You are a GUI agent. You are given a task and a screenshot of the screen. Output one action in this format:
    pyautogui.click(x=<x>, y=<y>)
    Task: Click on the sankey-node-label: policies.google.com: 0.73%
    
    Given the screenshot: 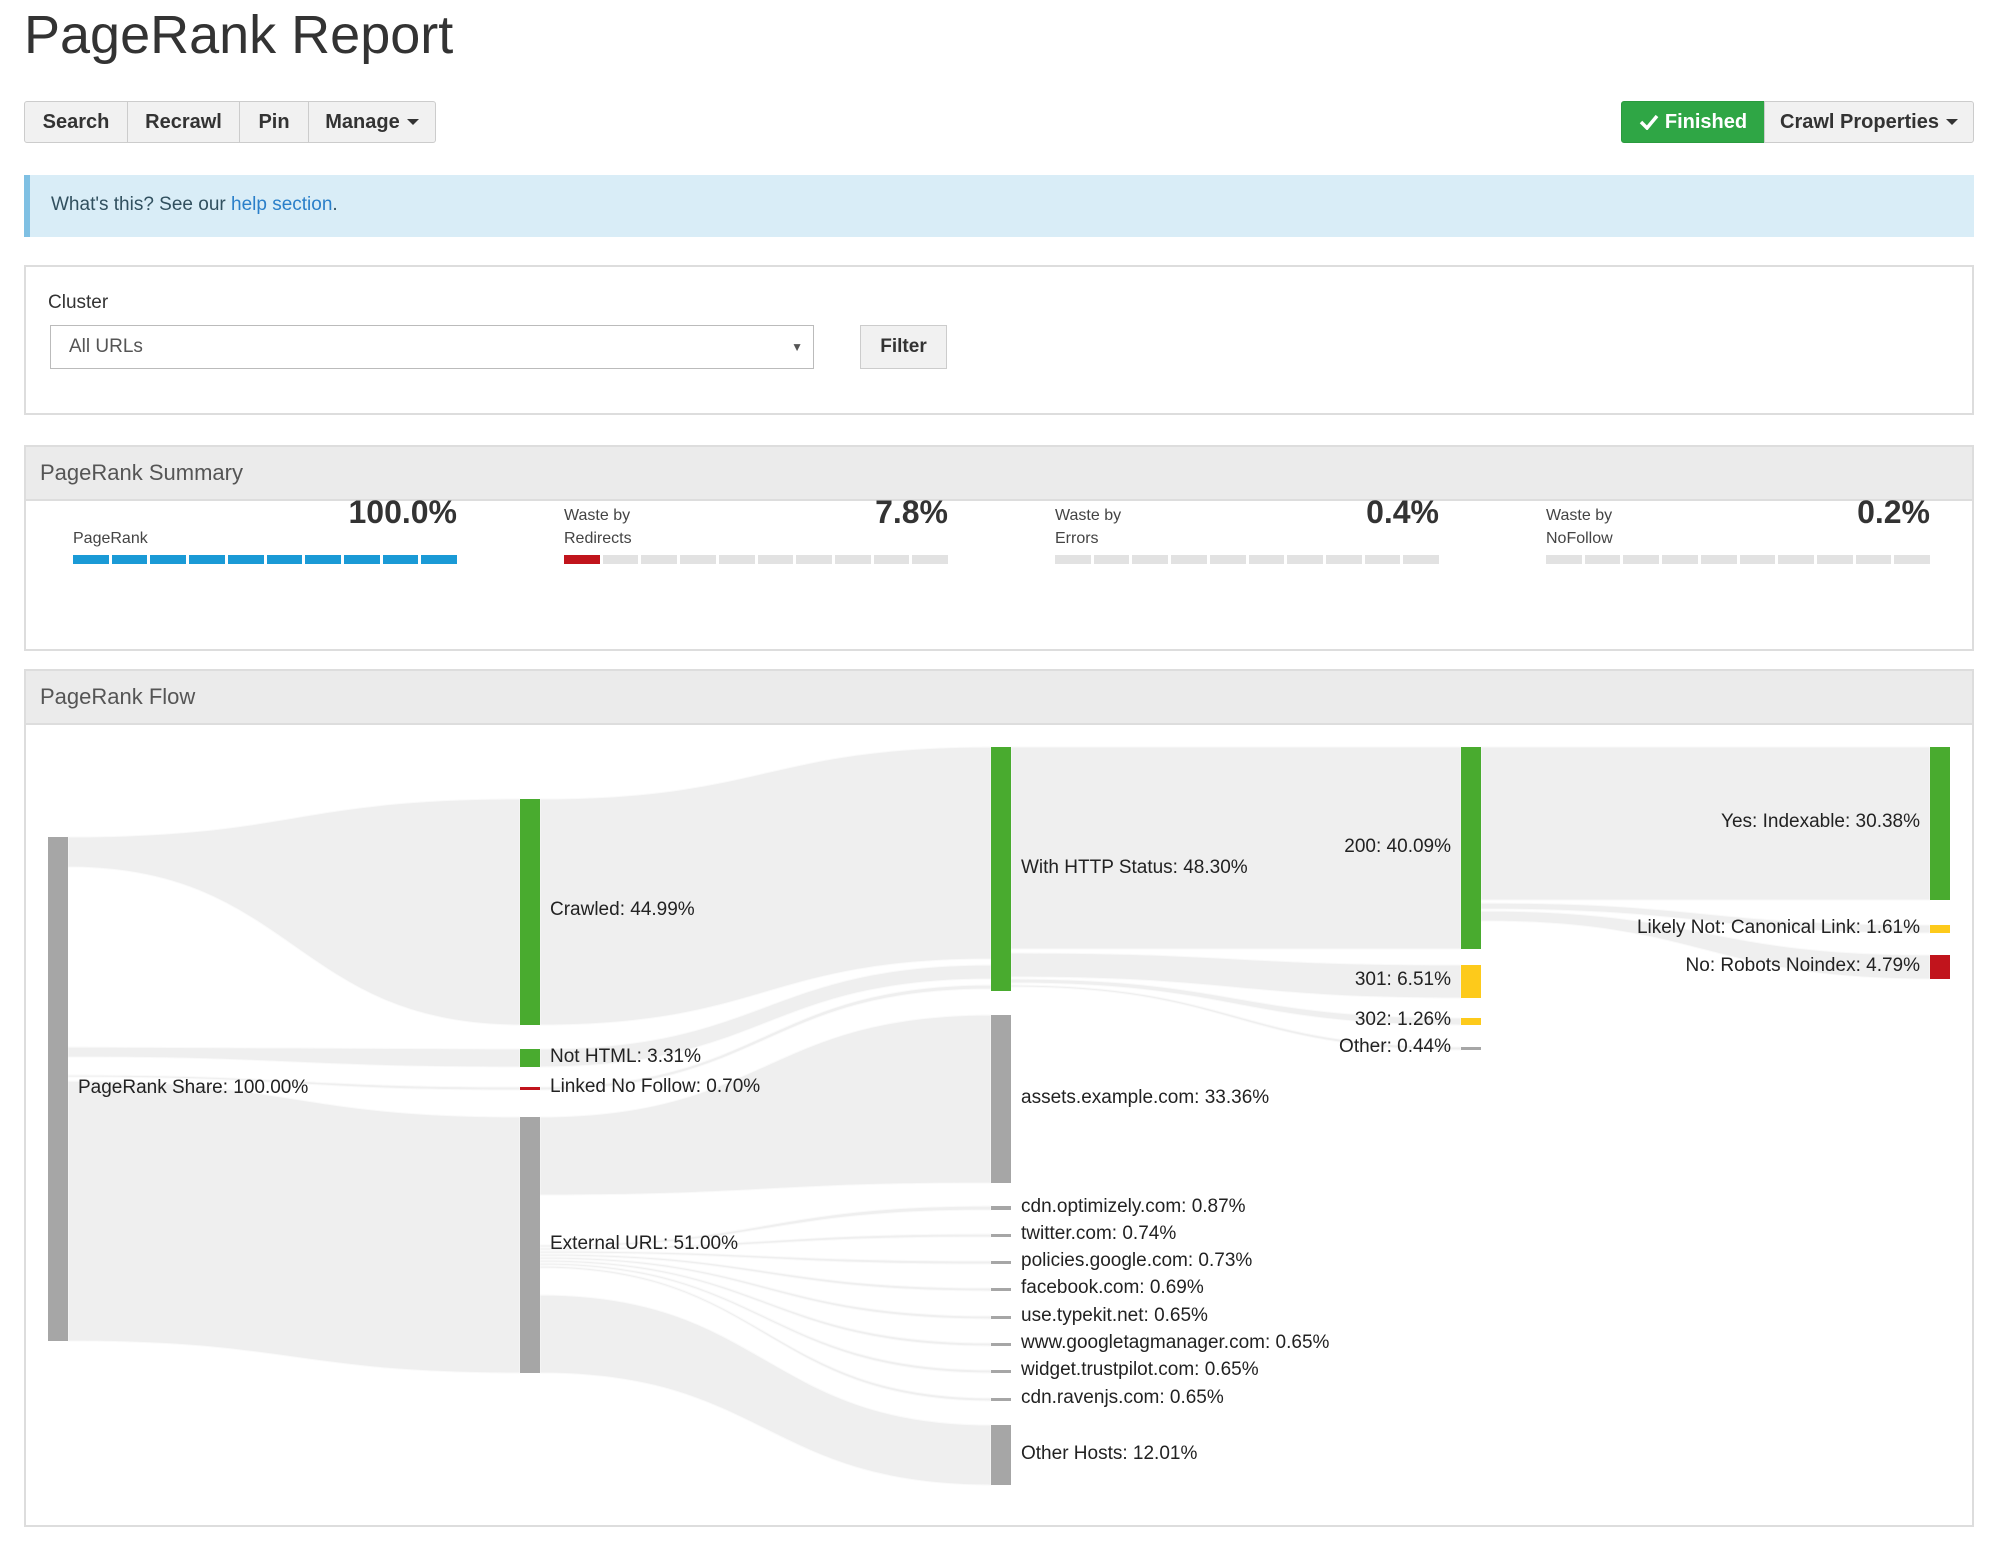 What is the action you would take?
    pyautogui.click(x=1137, y=1260)
    